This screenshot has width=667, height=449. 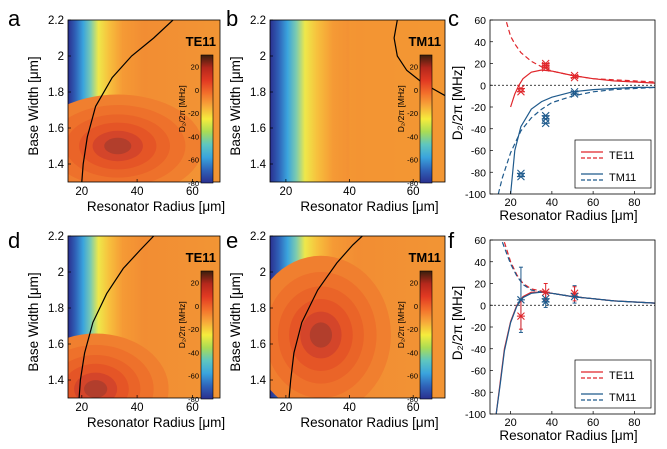 I want to click on y-tick-label: -60, so click(x=478, y=152).